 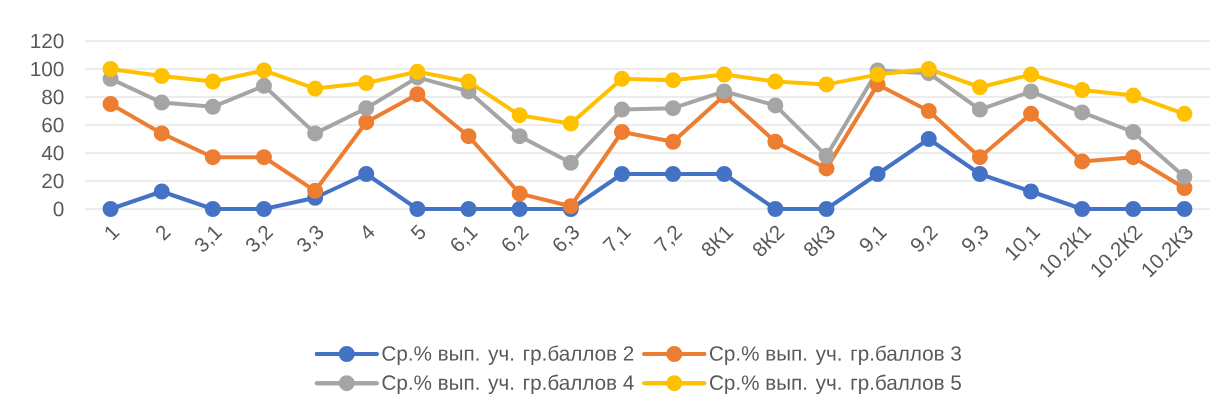 What do you see at coordinates (516, 238) in the screenshot?
I see `x-tick-label: 6,2` at bounding box center [516, 238].